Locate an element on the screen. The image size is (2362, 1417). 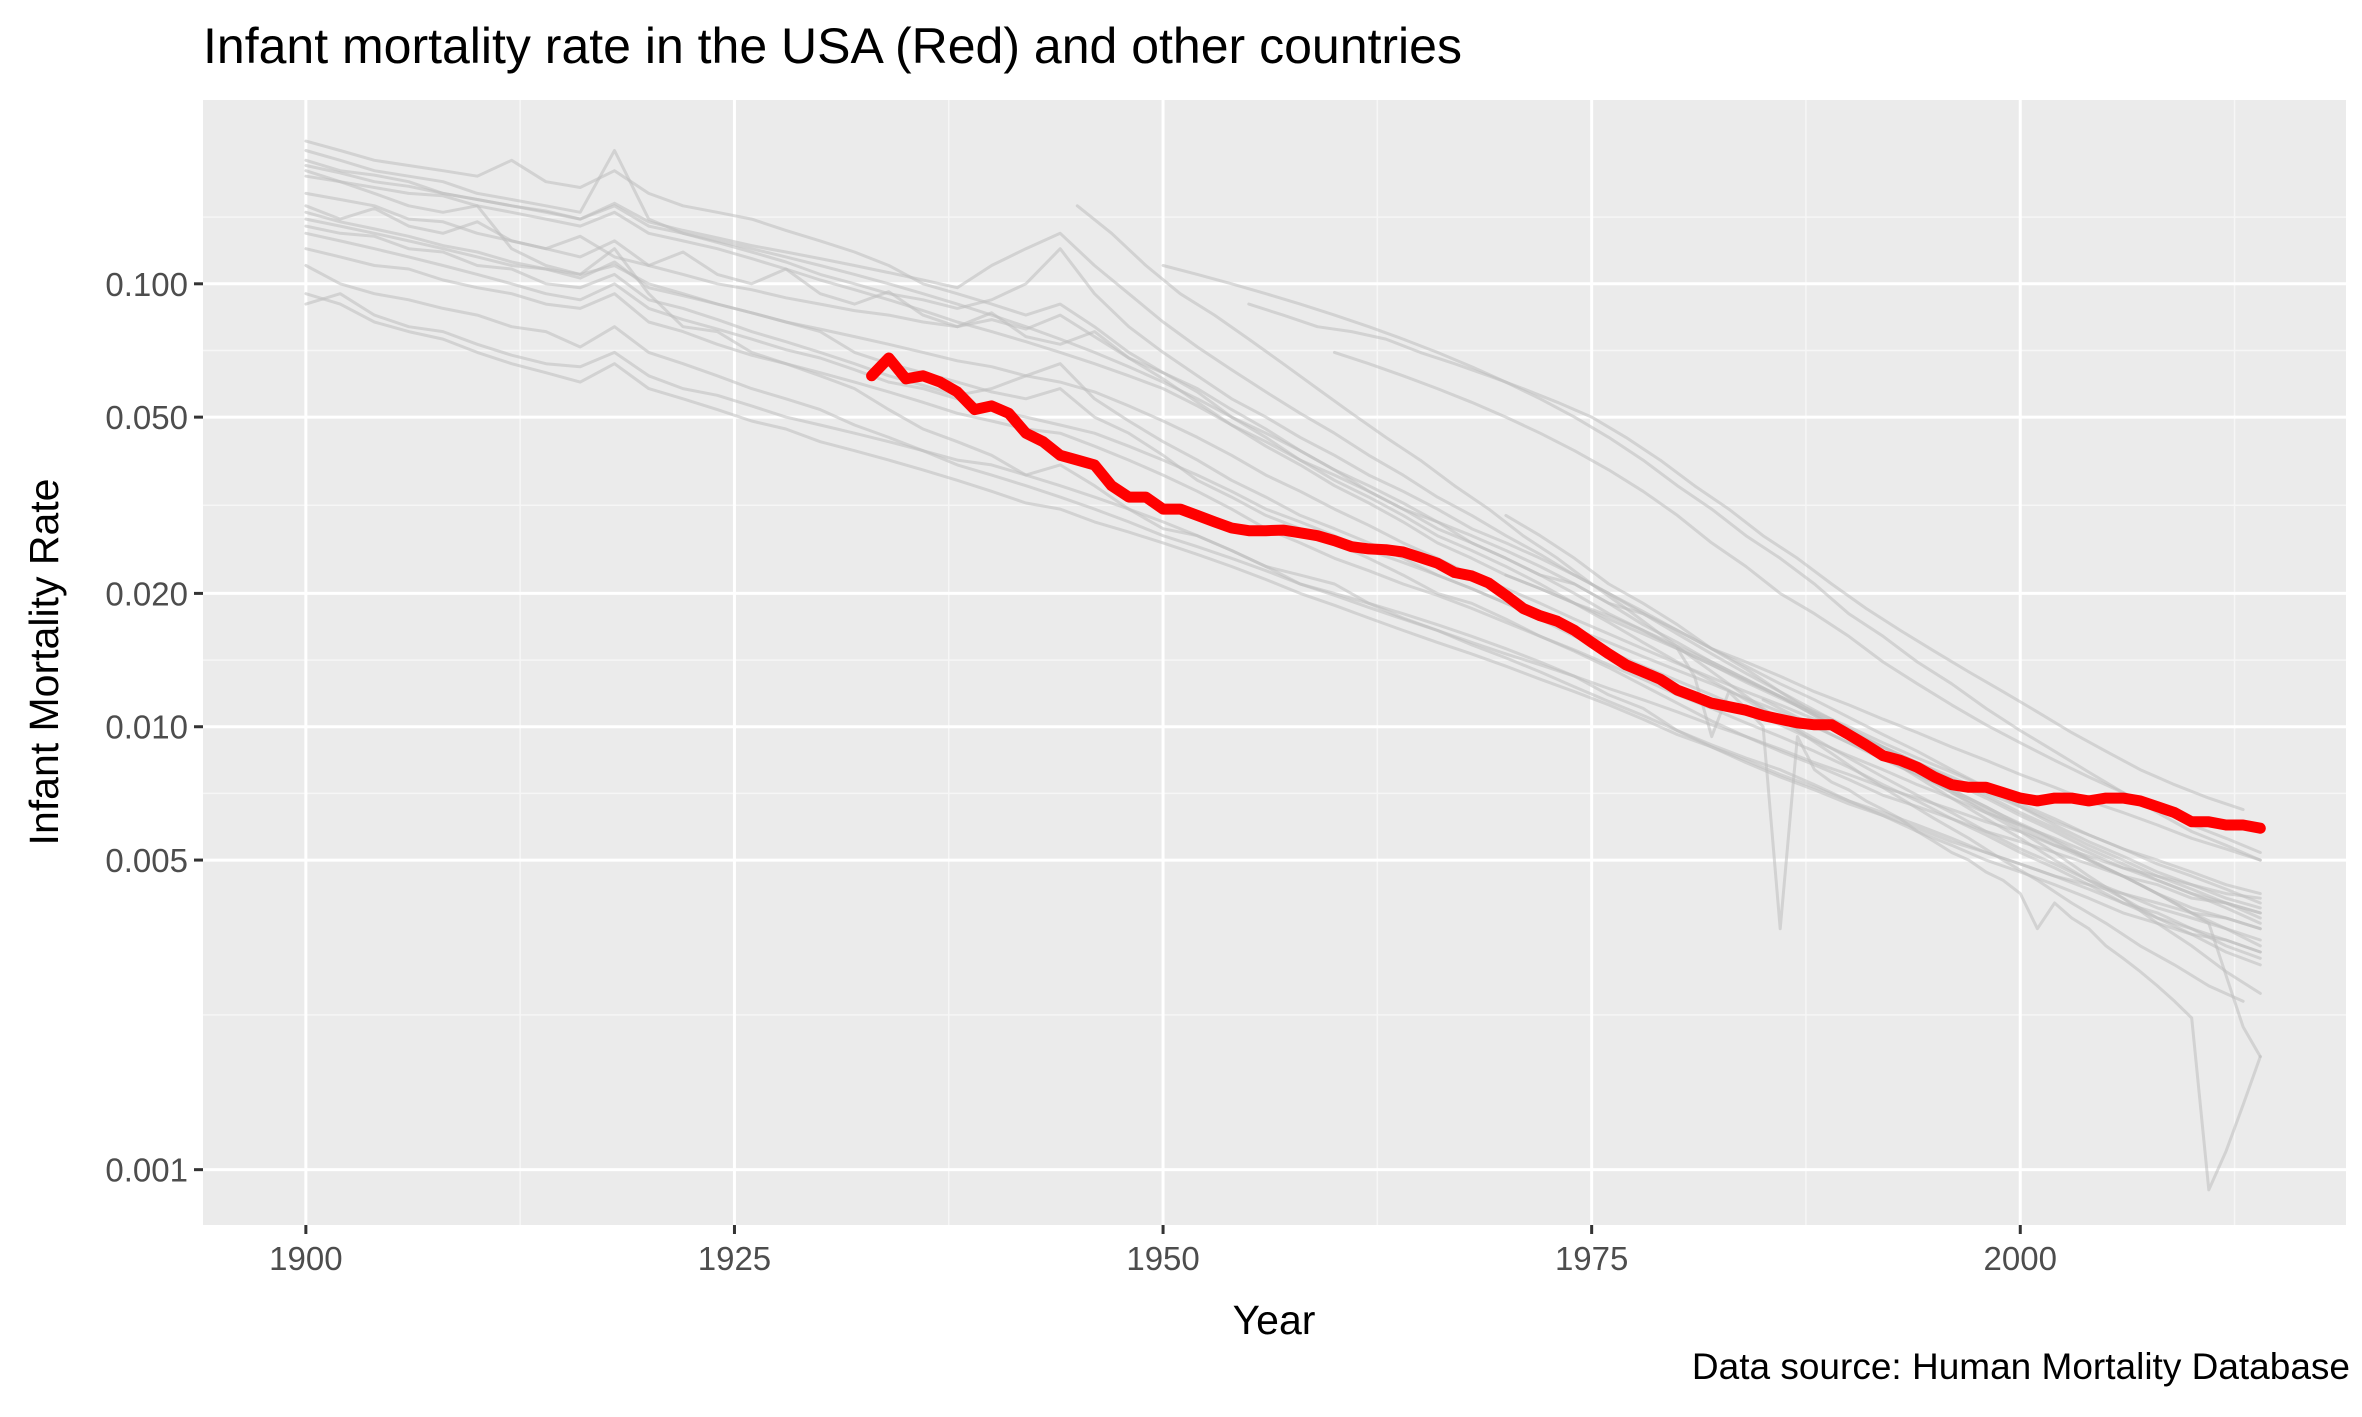
y-tick-label: 0.050 is located at coordinates (146, 417).